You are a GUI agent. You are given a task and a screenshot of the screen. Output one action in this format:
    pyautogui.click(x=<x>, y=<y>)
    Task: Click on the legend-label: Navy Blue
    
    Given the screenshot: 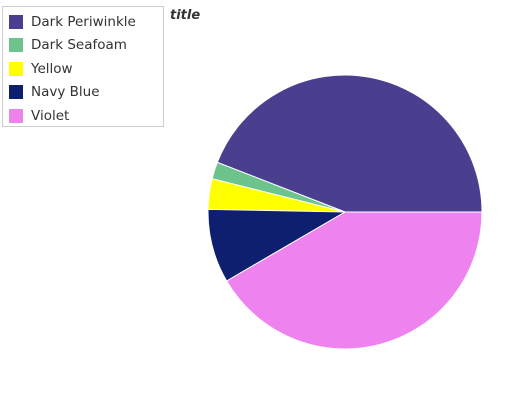 What is the action you would take?
    pyautogui.click(x=65, y=92)
    